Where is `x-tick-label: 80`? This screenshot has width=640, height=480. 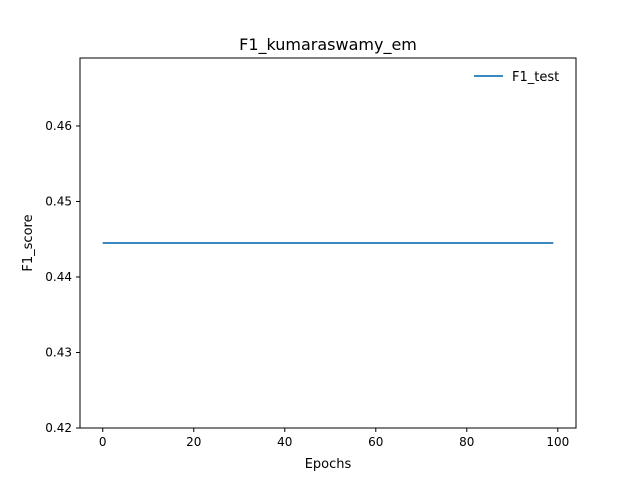 x-tick-label: 80 is located at coordinates (466, 442).